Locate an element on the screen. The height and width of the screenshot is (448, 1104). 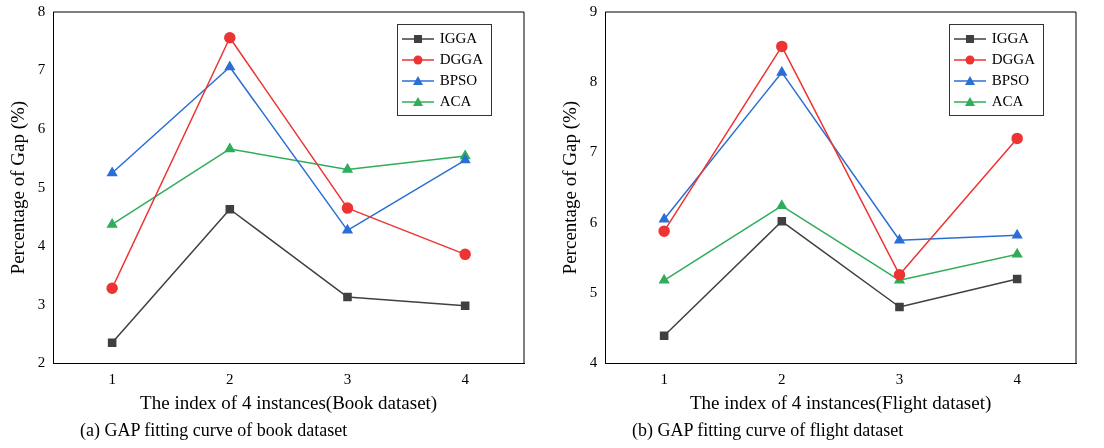
x-axis-title: The index of 4 instances(Flight dataset) is located at coordinates (841, 402).